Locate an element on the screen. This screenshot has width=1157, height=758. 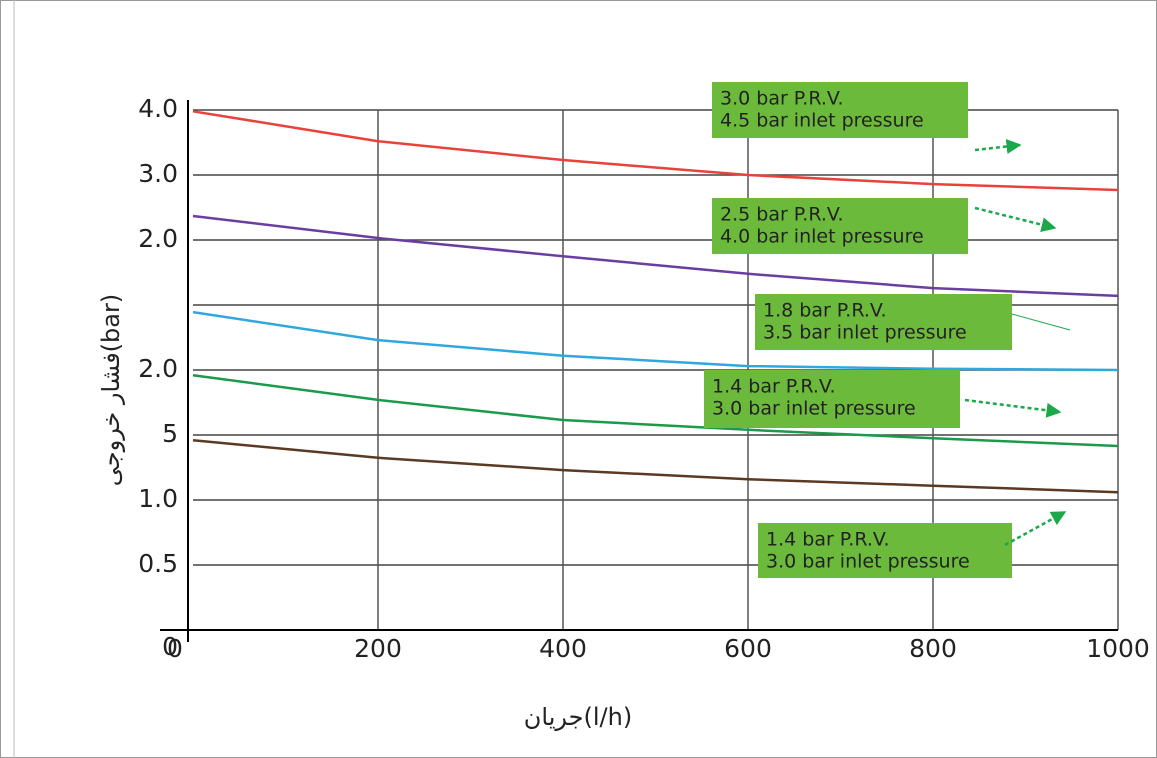
y-tick-label: 0 is located at coordinates (170, 646).